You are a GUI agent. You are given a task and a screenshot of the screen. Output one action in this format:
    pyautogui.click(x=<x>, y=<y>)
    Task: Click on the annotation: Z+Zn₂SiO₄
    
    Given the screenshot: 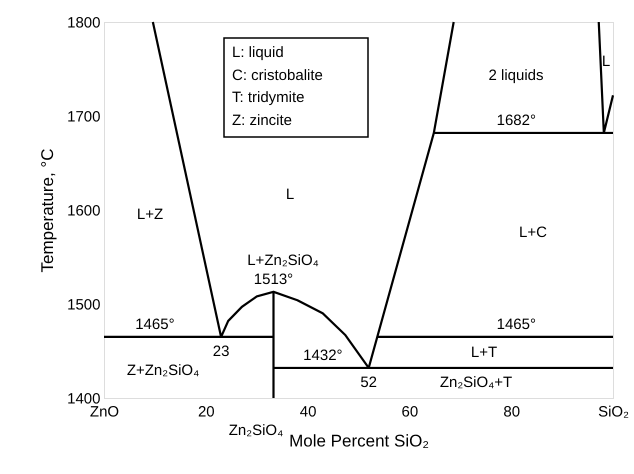 What is the action you would take?
    pyautogui.click(x=163, y=370)
    